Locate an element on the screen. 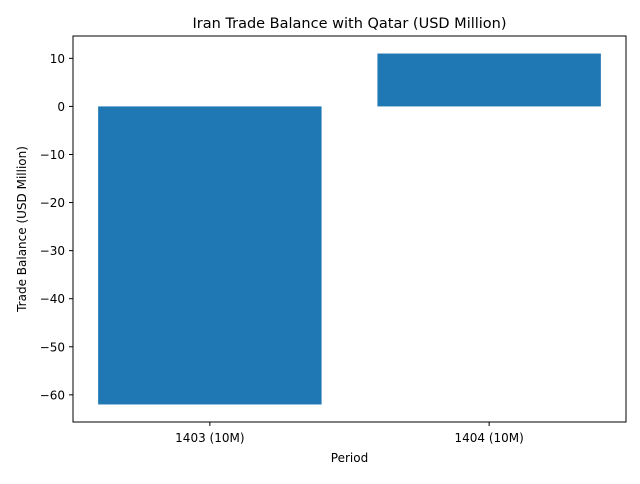 The image size is (640, 484). y-tick-label: −30 is located at coordinates (52, 251).